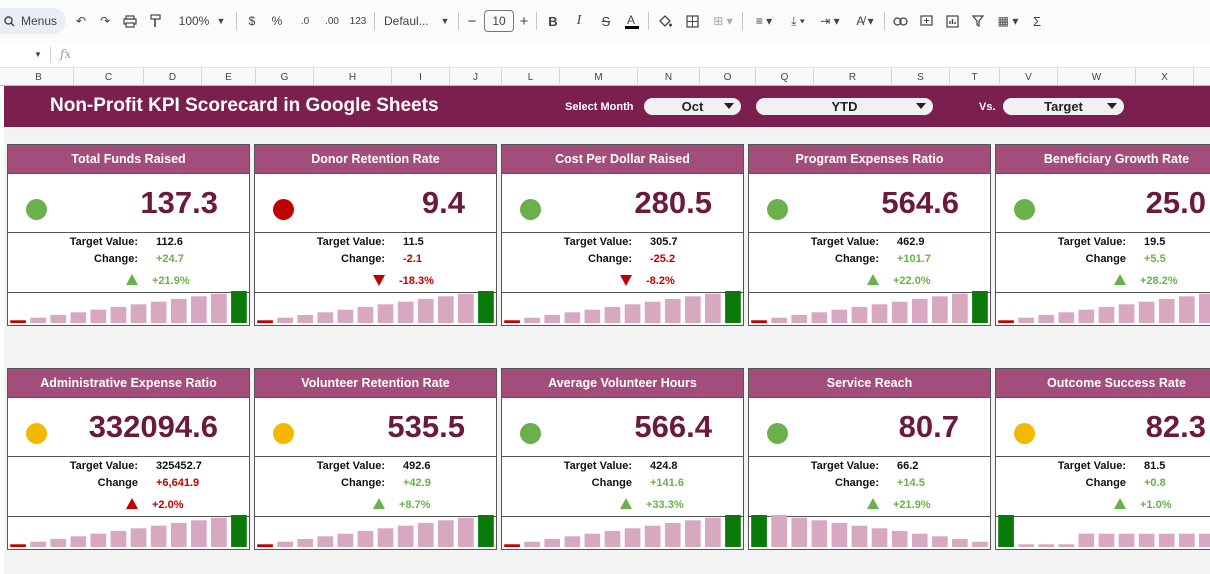  I want to click on number-format-button: 123, so click(358, 21).